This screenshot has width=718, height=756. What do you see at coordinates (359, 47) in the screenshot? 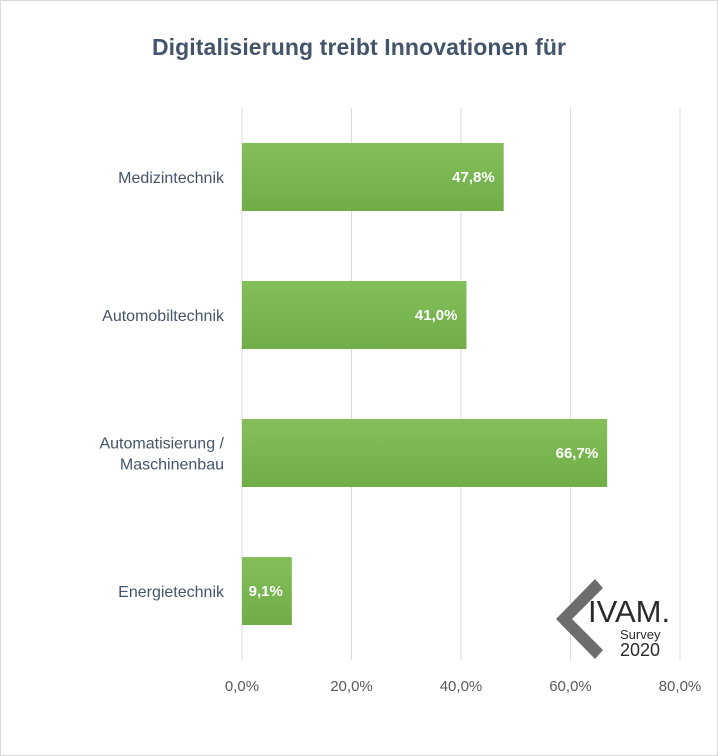
I see `chart-title: Digitalisierung treibt Innovationen für` at bounding box center [359, 47].